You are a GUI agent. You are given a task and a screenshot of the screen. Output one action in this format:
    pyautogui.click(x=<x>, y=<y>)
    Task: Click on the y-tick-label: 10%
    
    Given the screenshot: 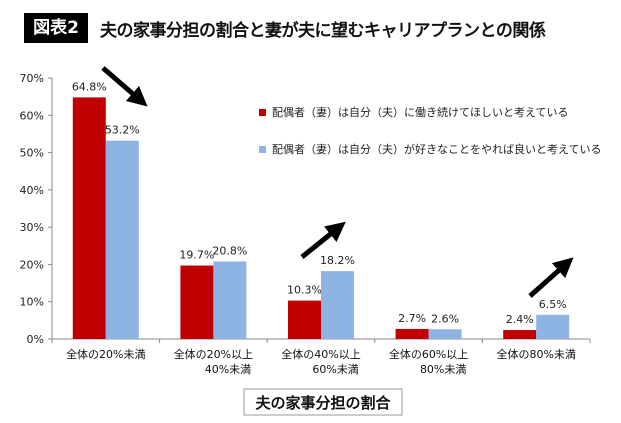 What is the action you would take?
    pyautogui.click(x=32, y=302)
    